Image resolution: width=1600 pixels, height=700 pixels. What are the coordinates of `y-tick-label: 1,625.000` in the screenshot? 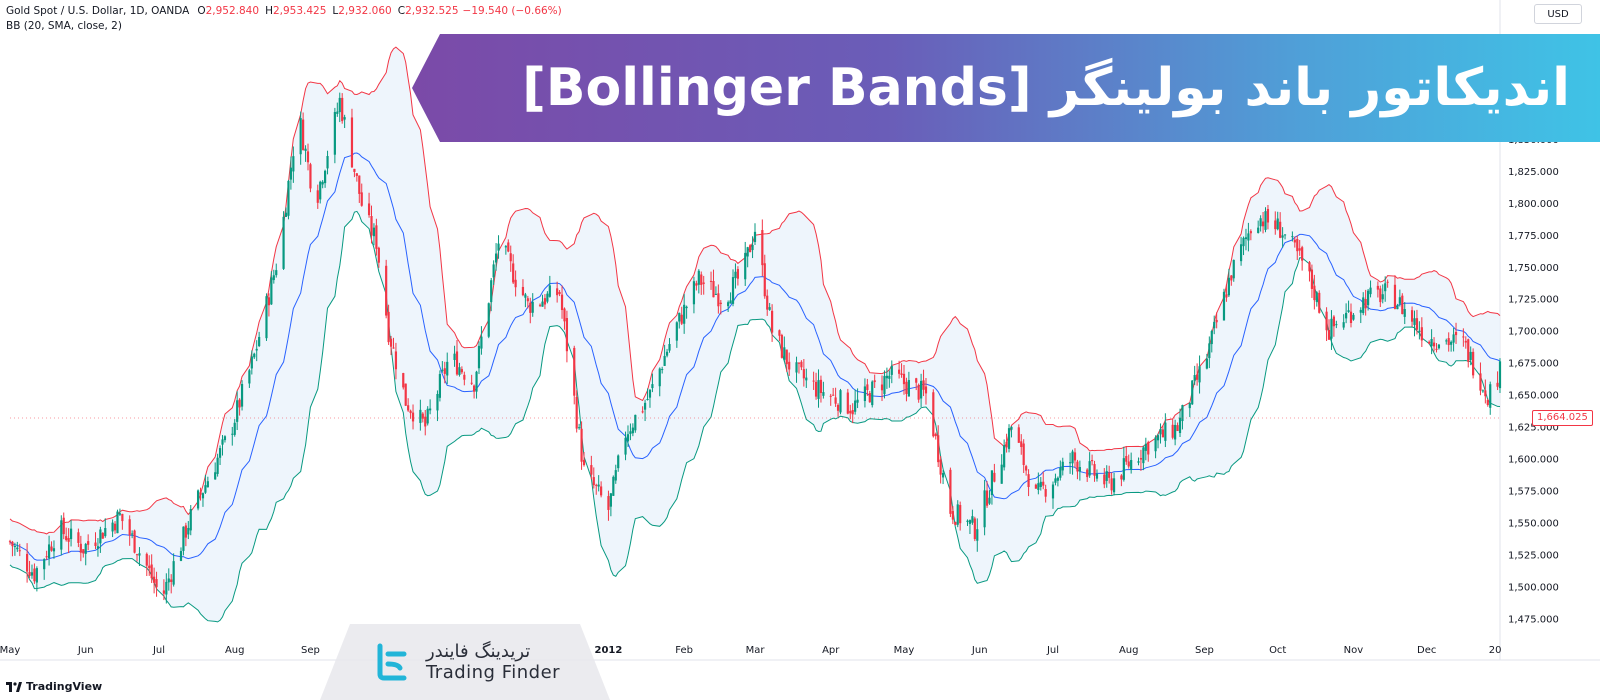 It's located at (1533, 428).